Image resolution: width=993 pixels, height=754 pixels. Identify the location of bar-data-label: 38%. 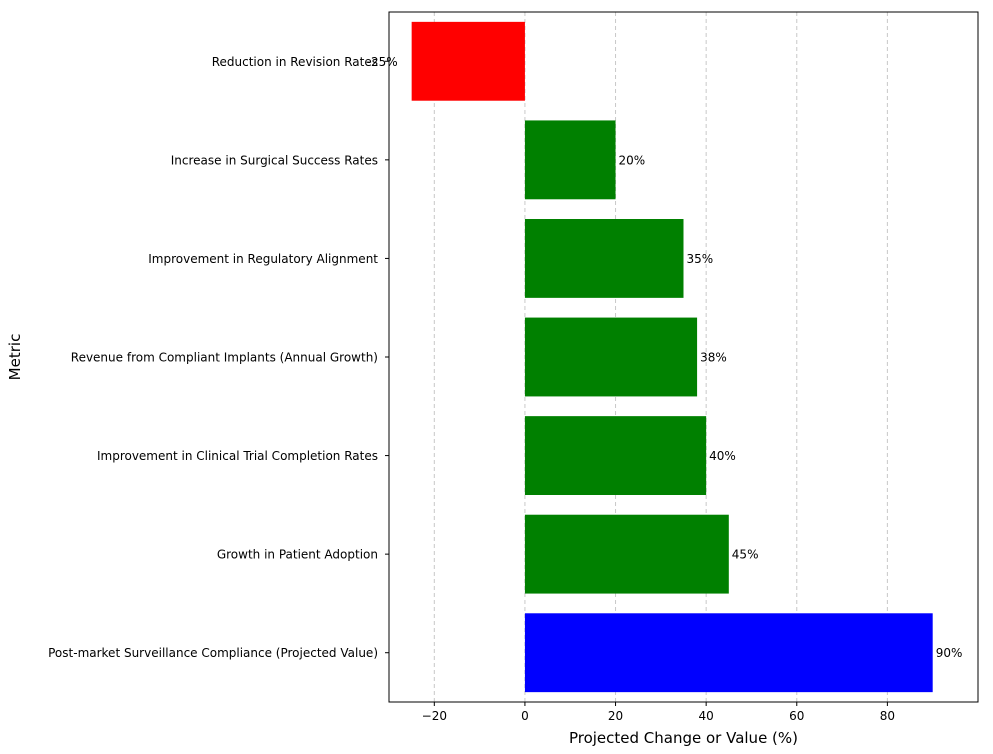
(713, 358).